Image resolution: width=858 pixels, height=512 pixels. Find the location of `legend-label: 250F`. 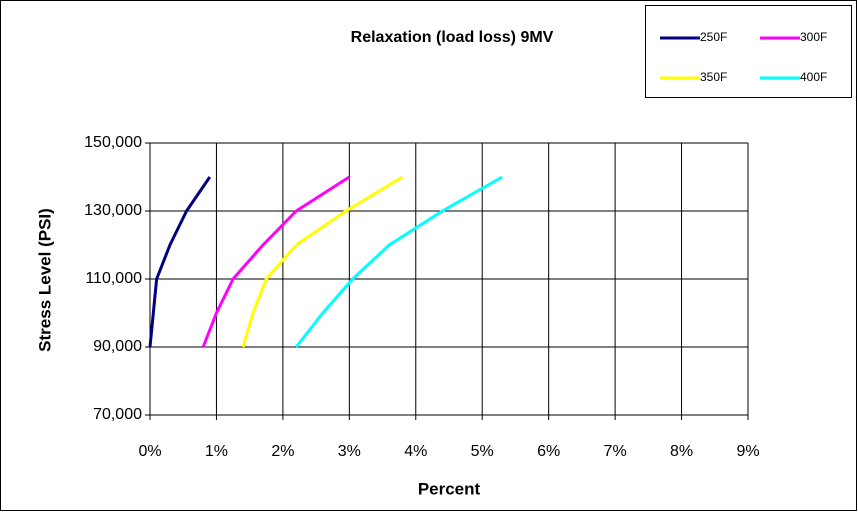

legend-label: 250F is located at coordinates (713, 37).